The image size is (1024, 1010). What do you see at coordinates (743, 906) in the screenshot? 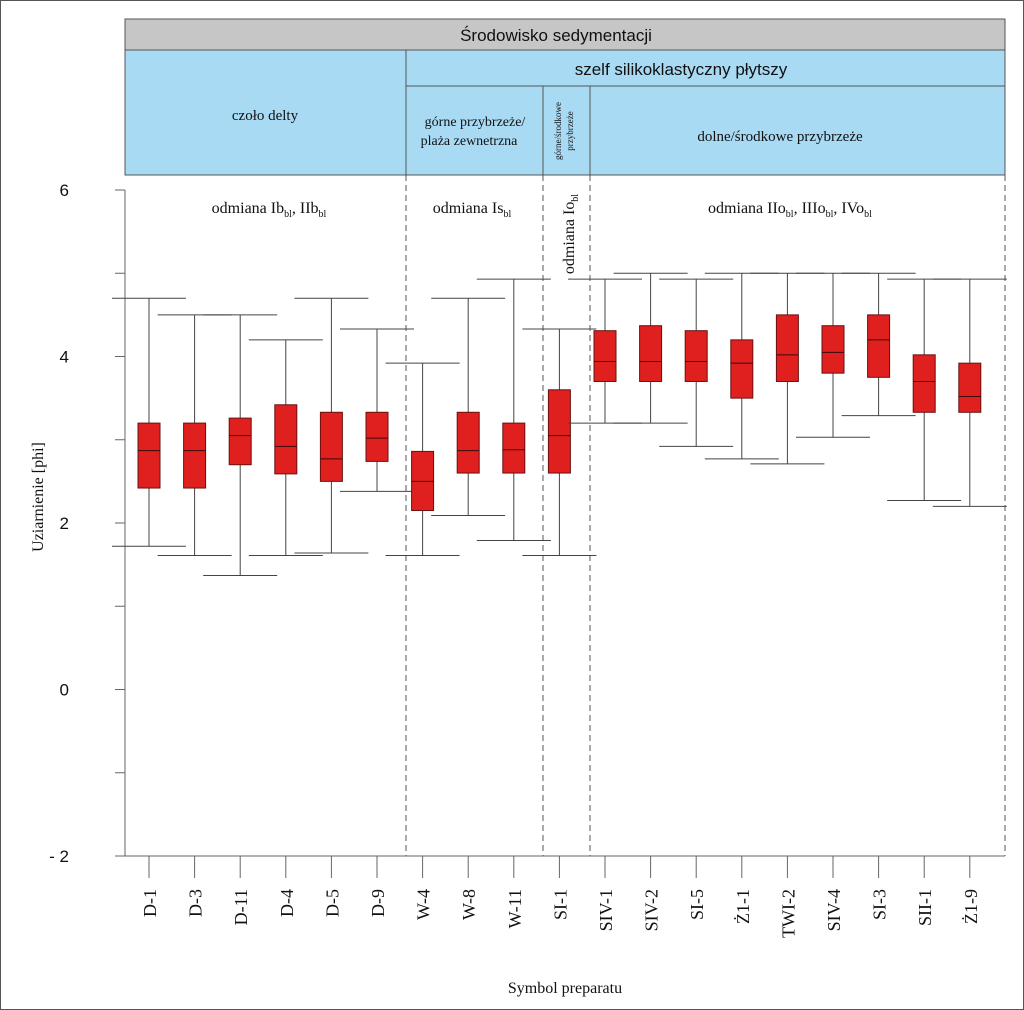
I see `x-tick-label: Ż1-1` at bounding box center [743, 906].